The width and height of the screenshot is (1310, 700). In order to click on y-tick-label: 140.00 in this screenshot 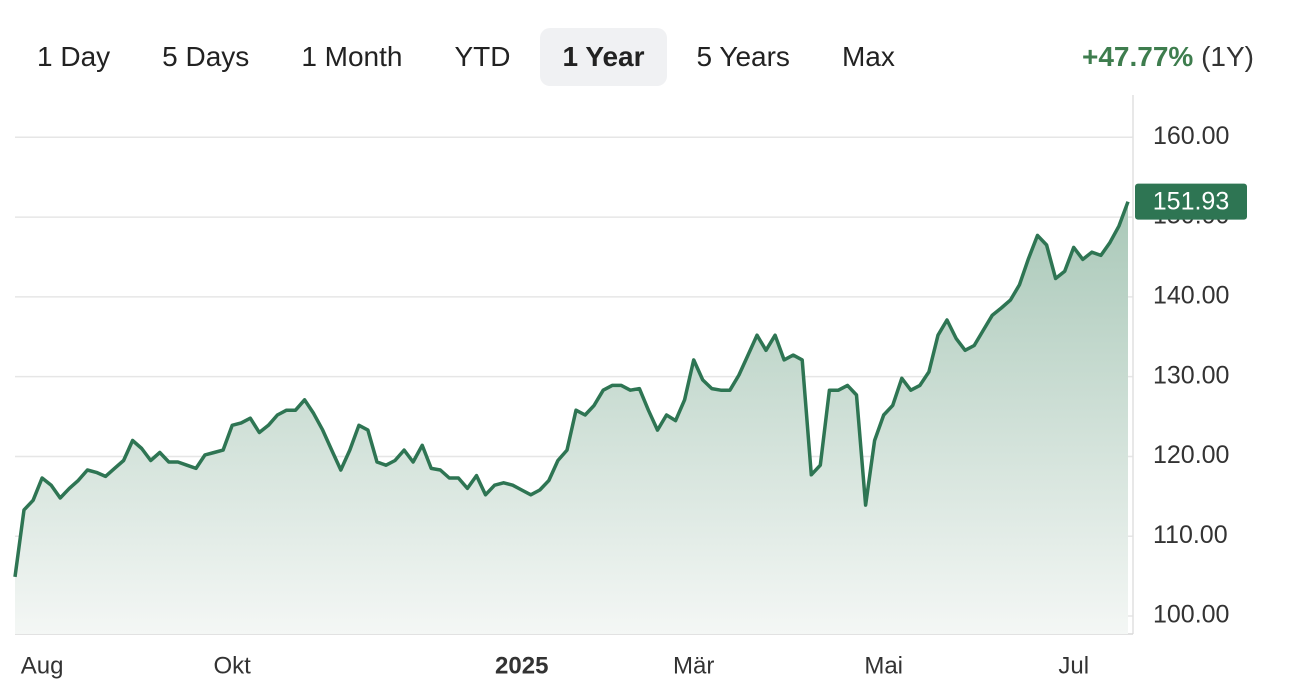, I will do `click(1191, 295)`.